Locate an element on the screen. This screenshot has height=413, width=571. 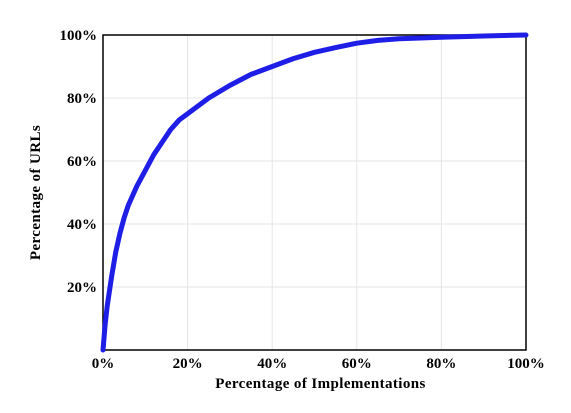
y-tick-label: 100% is located at coordinates (79, 36).